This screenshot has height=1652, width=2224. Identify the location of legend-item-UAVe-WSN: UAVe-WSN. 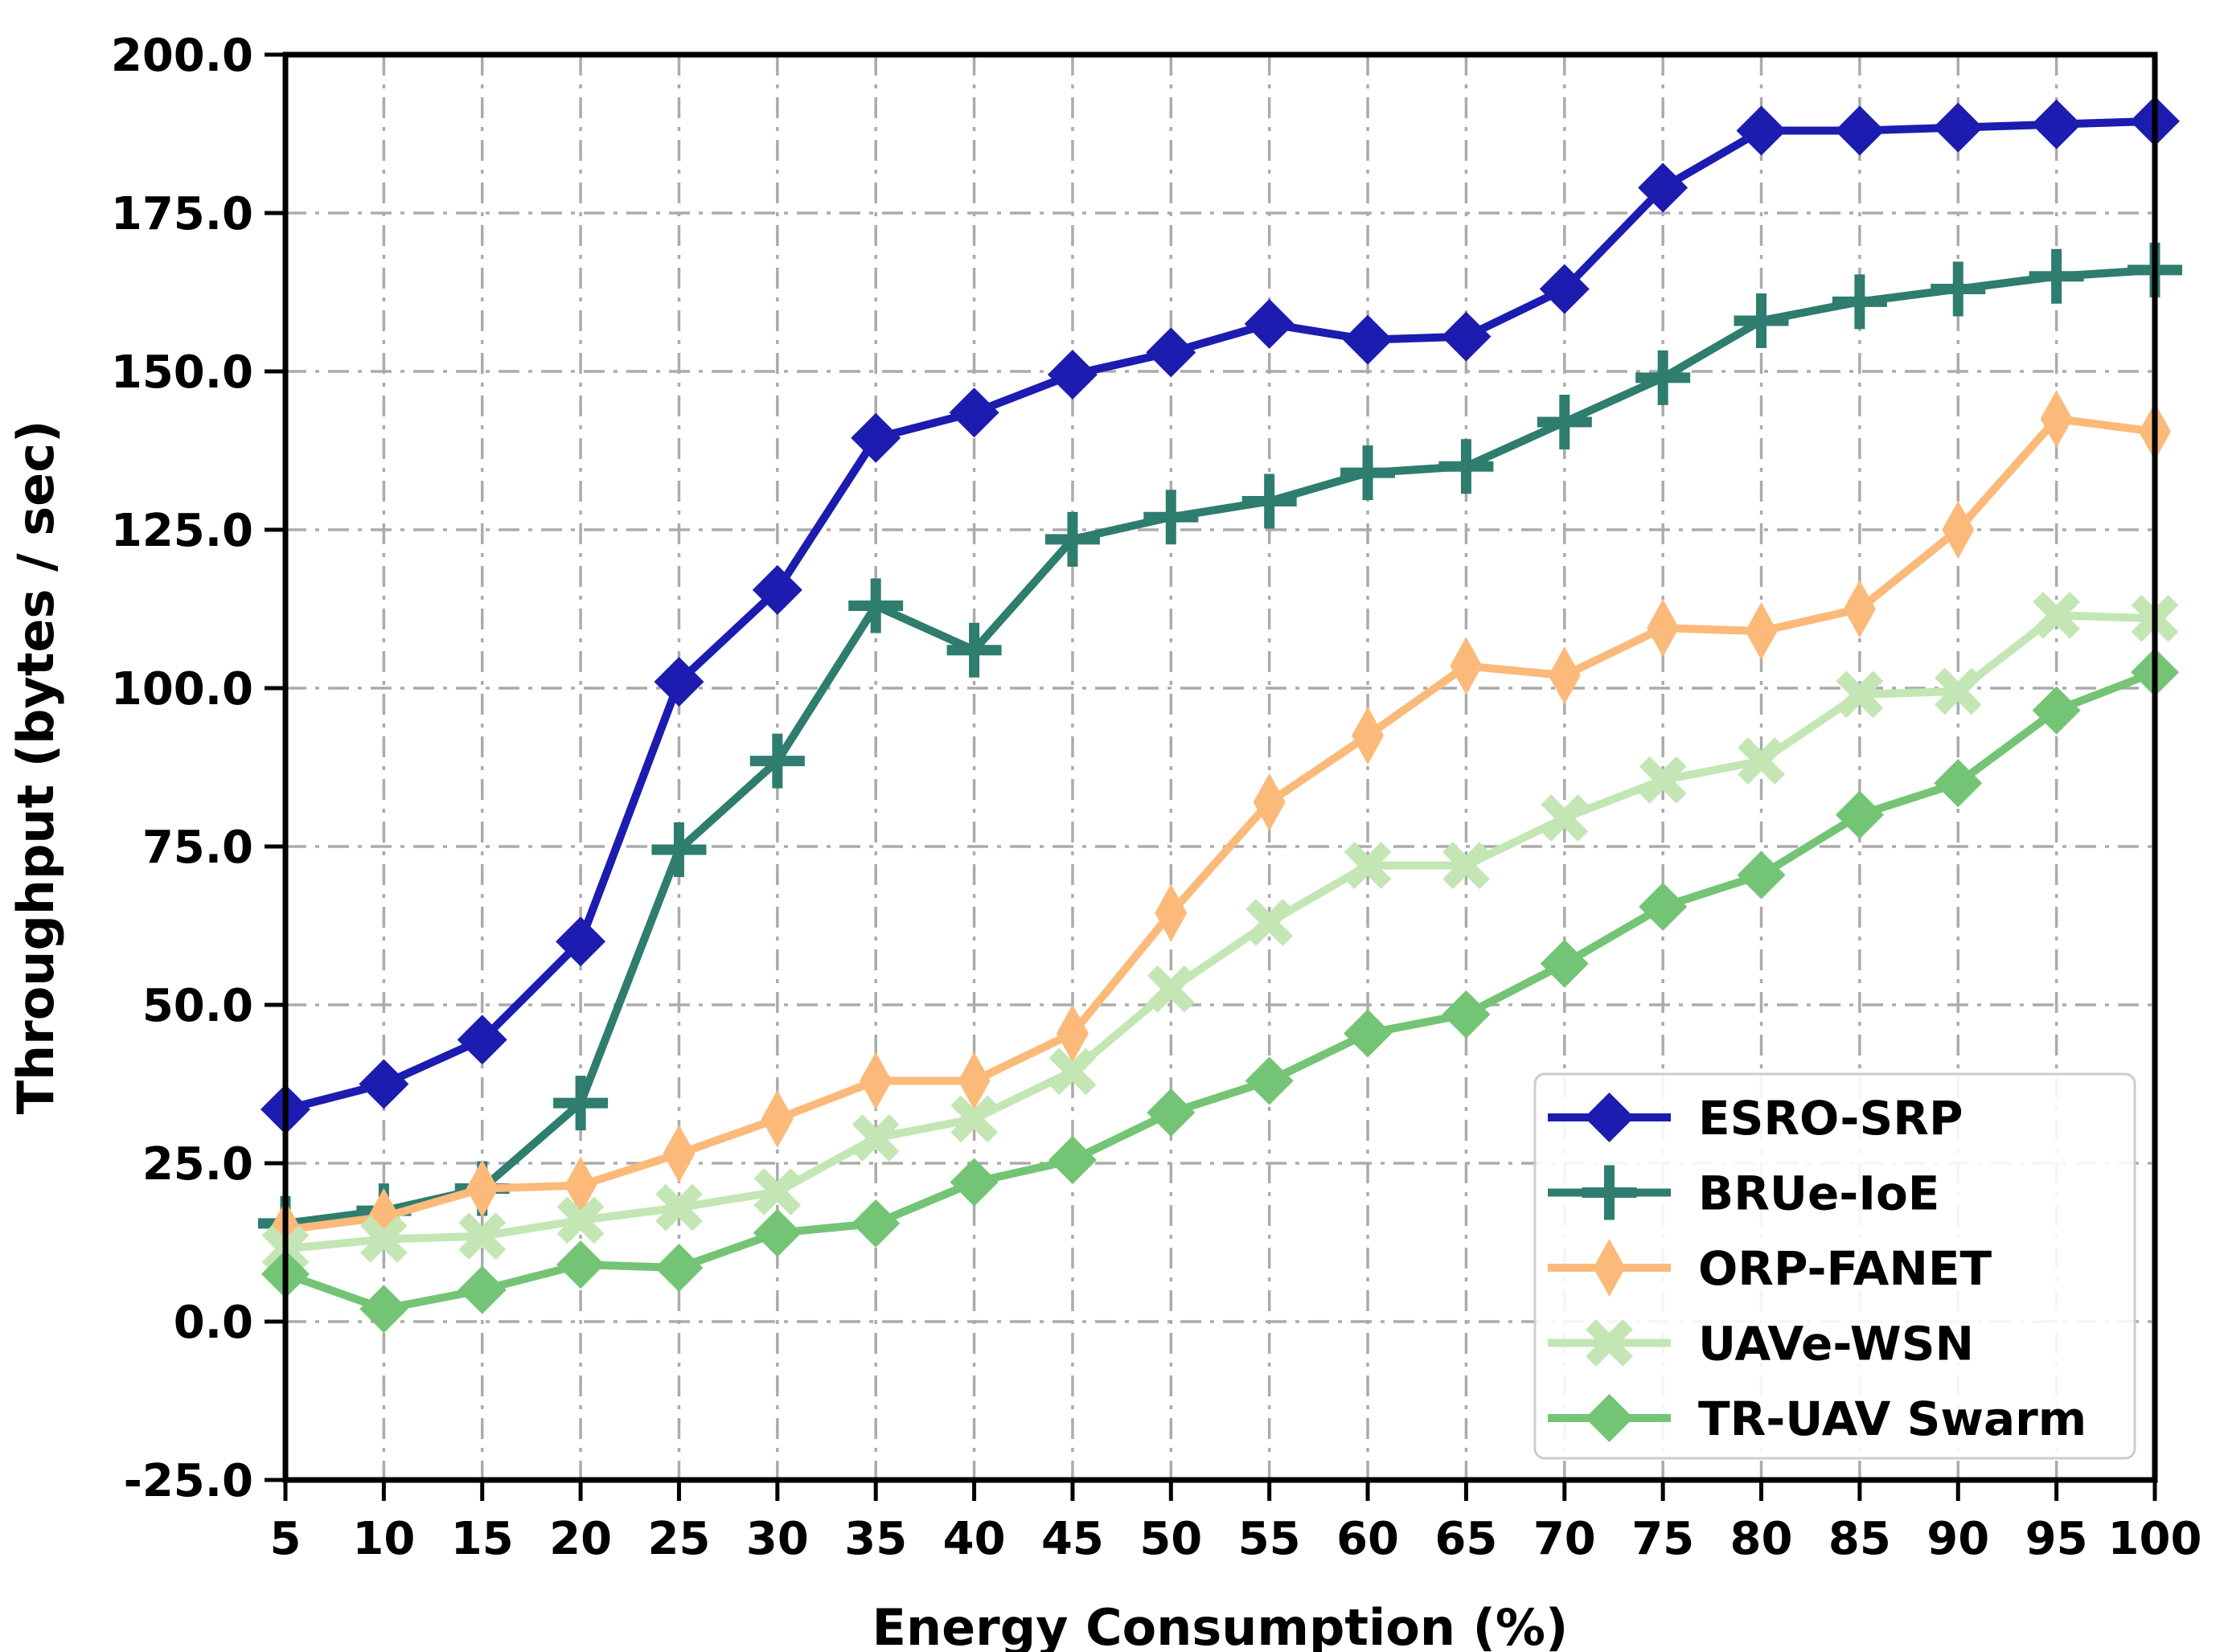
(1761, 1343).